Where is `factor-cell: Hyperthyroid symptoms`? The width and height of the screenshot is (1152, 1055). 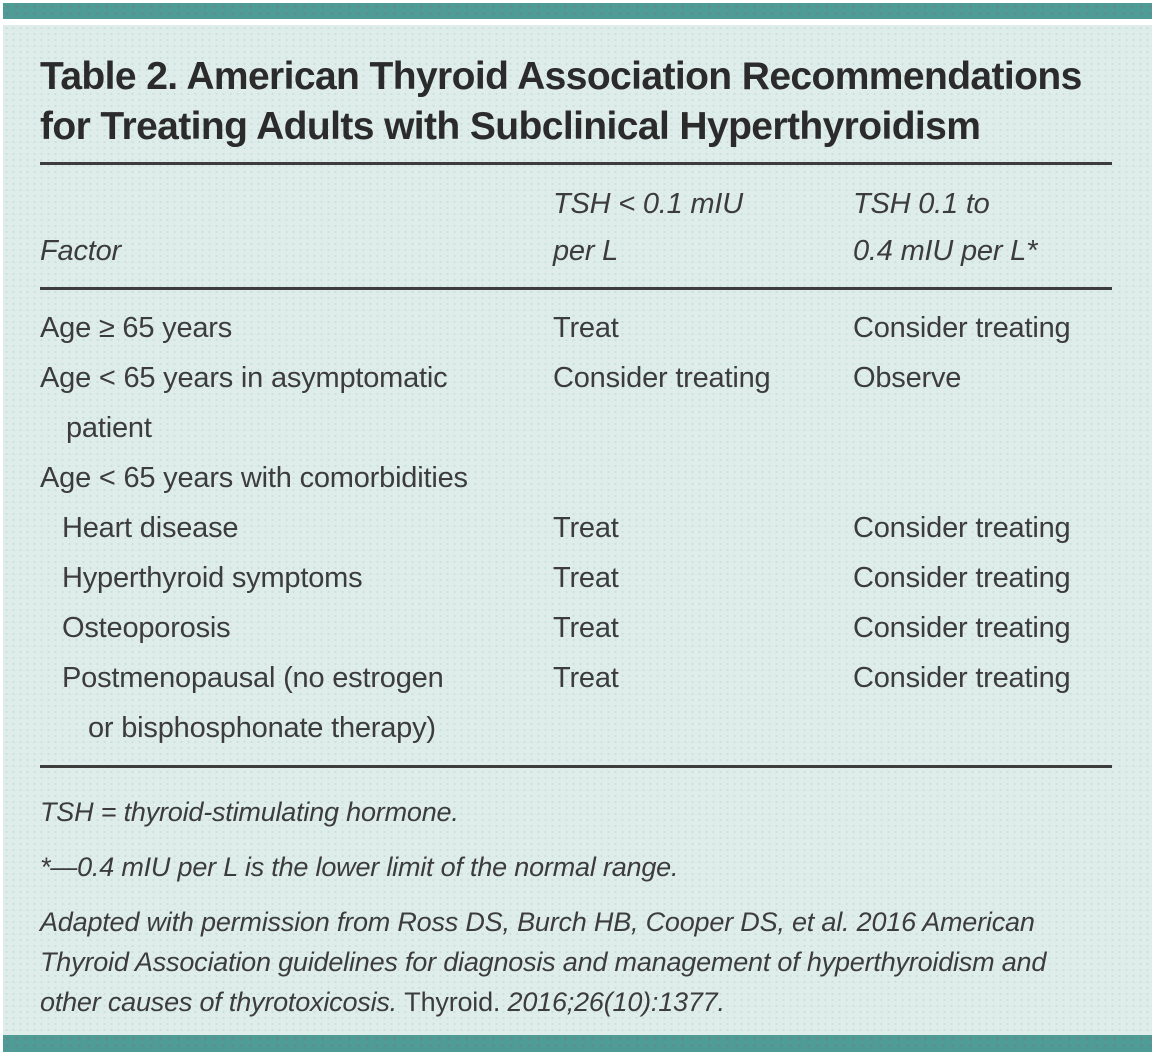 factor-cell: Hyperthyroid symptoms is located at coordinates (212, 578).